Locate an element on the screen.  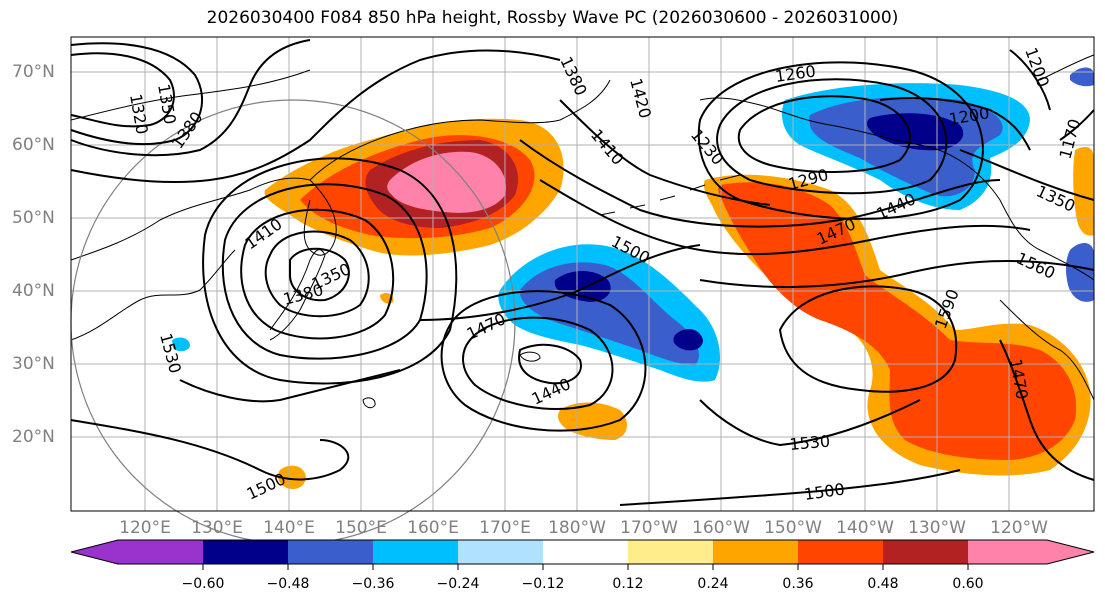
lon-label-180w: 180°W is located at coordinates (577, 528).